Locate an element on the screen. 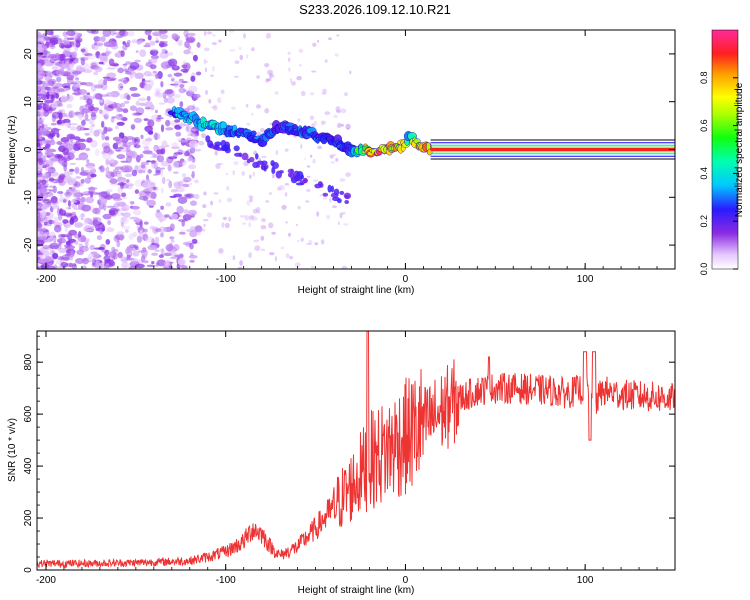  spectrogram-x-axis-label: Height of straight line (km) is located at coordinates (356, 290).